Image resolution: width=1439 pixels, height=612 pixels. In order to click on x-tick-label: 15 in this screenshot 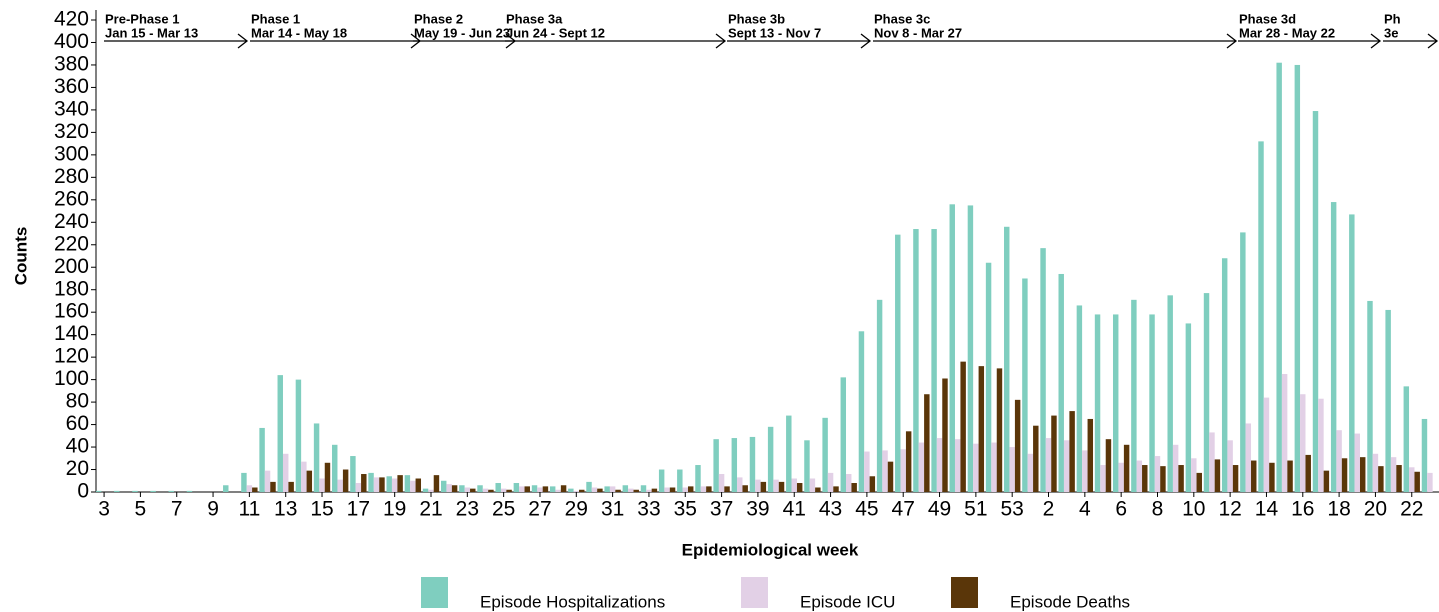, I will do `click(321, 509)`.